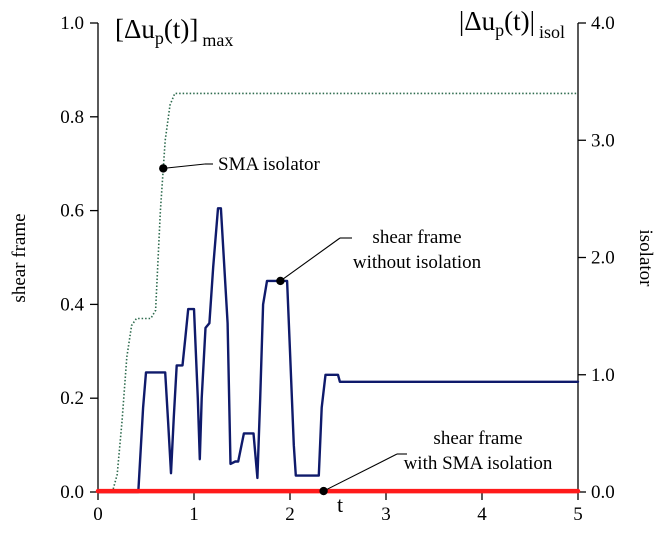  What do you see at coordinates (194, 514) in the screenshot?
I see `x-tick-label: 1` at bounding box center [194, 514].